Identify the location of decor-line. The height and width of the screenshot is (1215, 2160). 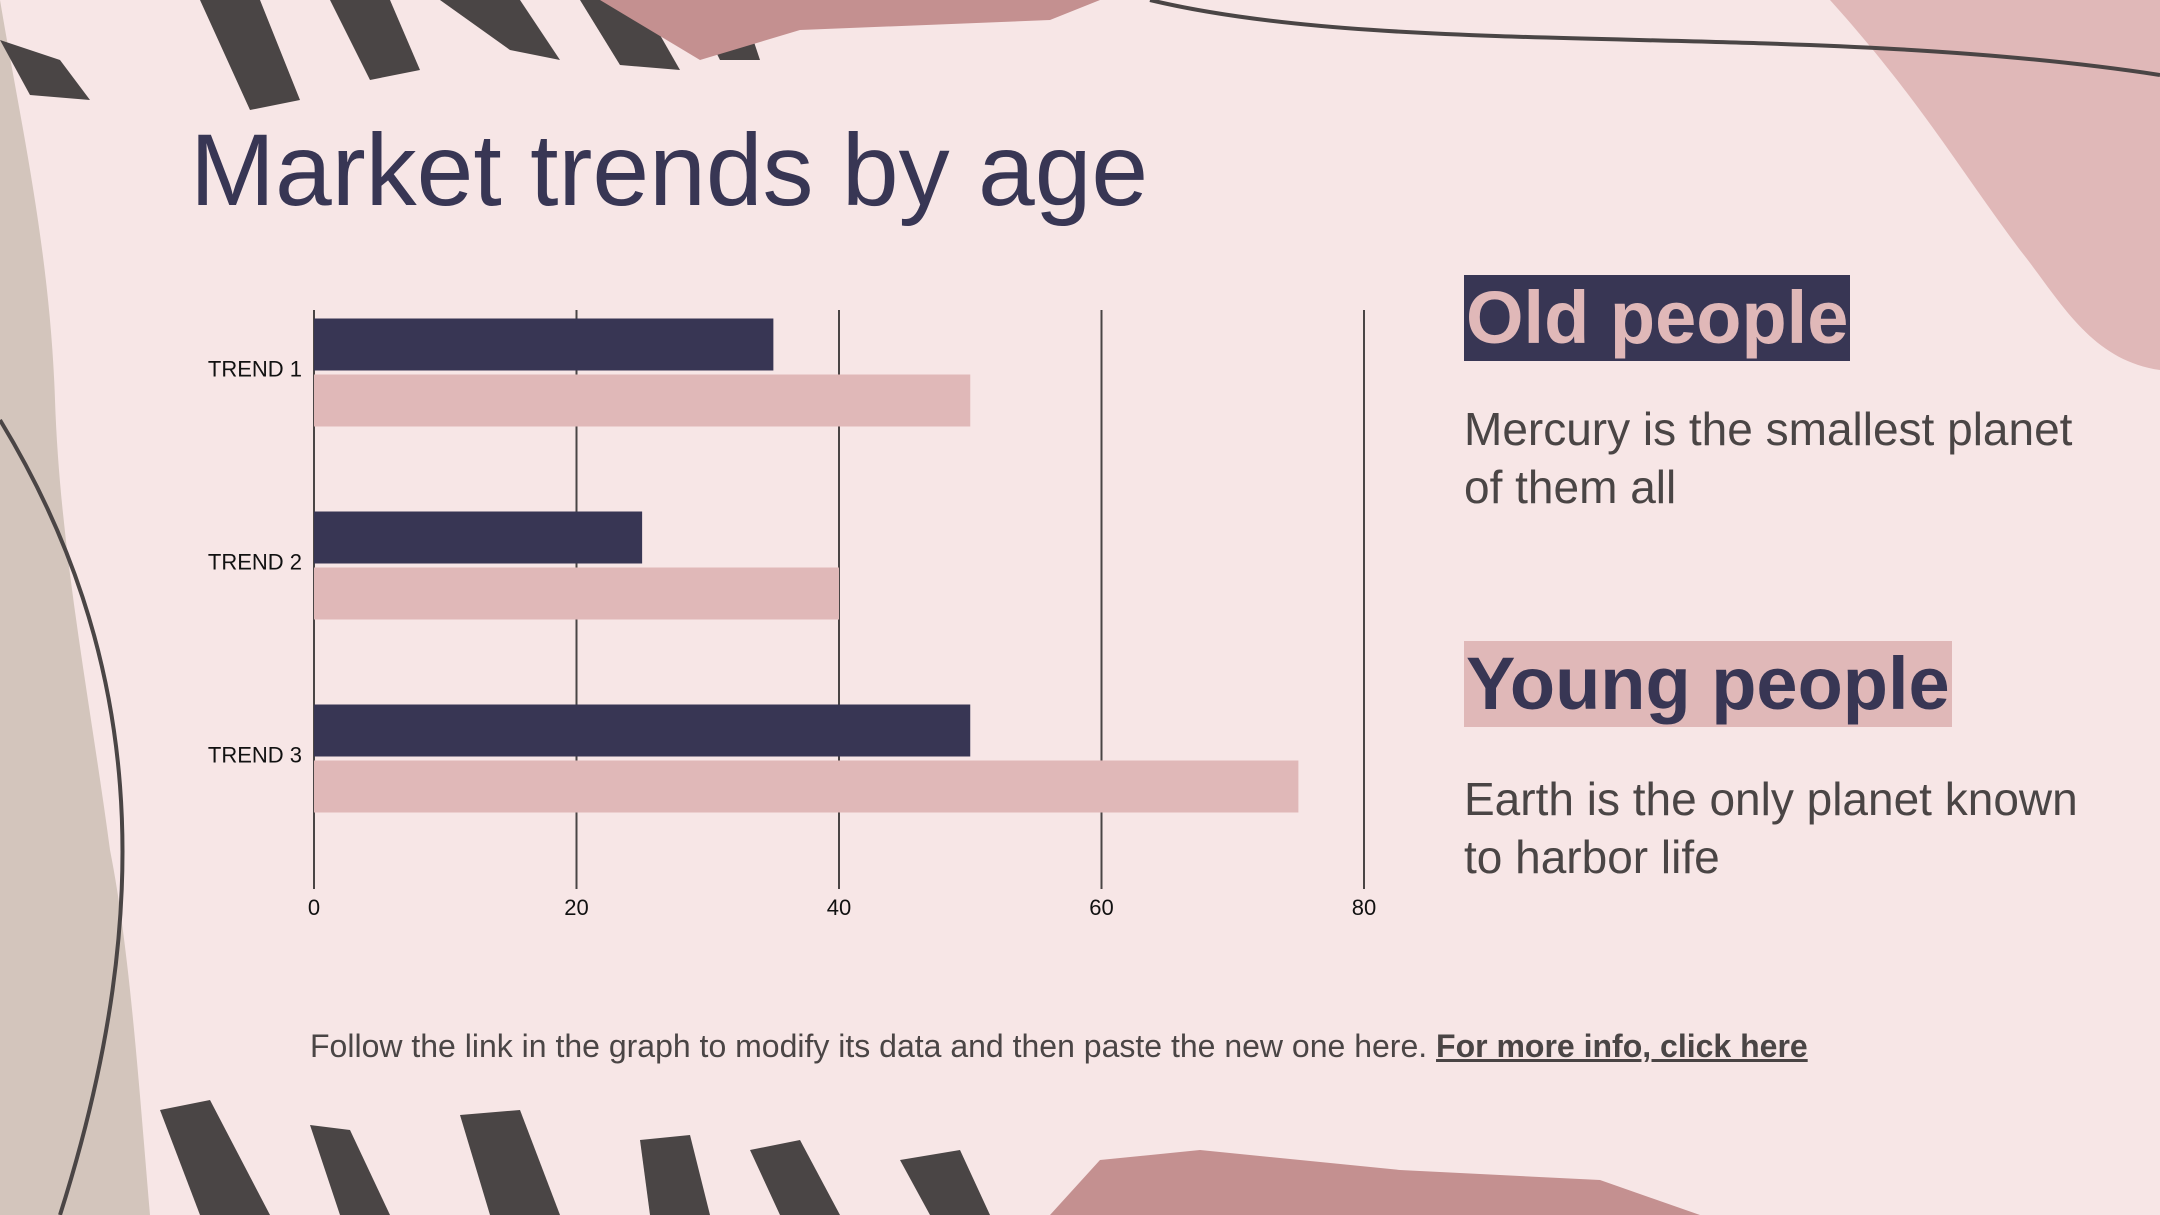
(1654, 38).